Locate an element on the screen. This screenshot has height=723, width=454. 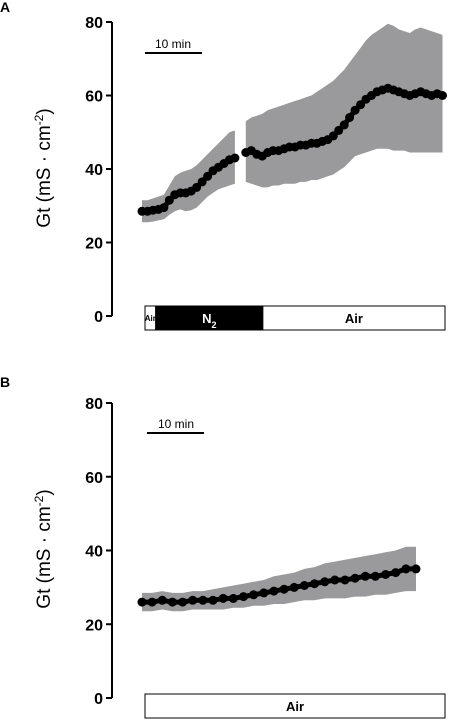
y-axis-label-b-end: ) is located at coordinates (44, 492).